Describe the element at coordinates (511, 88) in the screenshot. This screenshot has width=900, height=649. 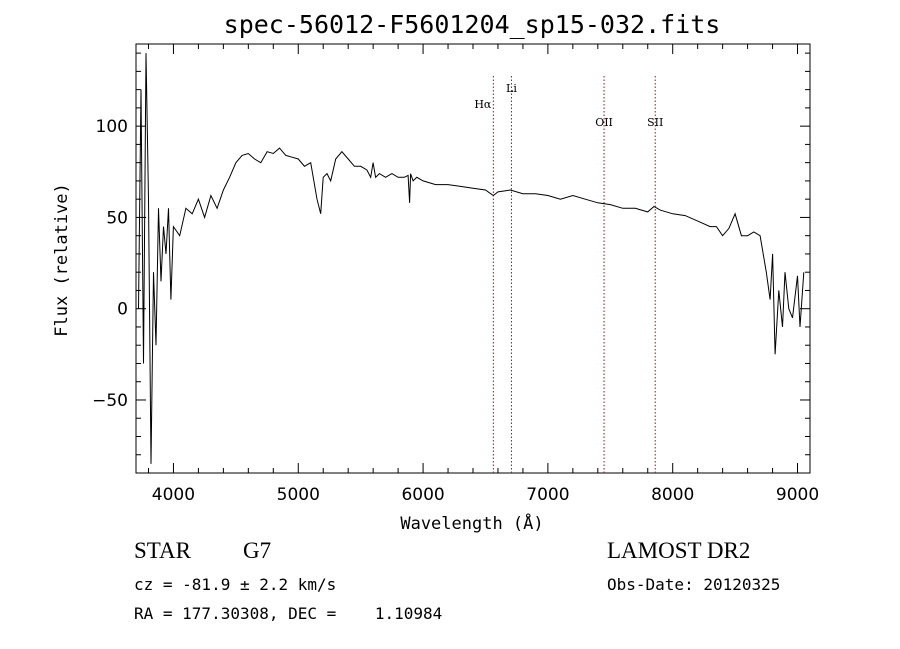
I see `annotation-label: Li` at that location.